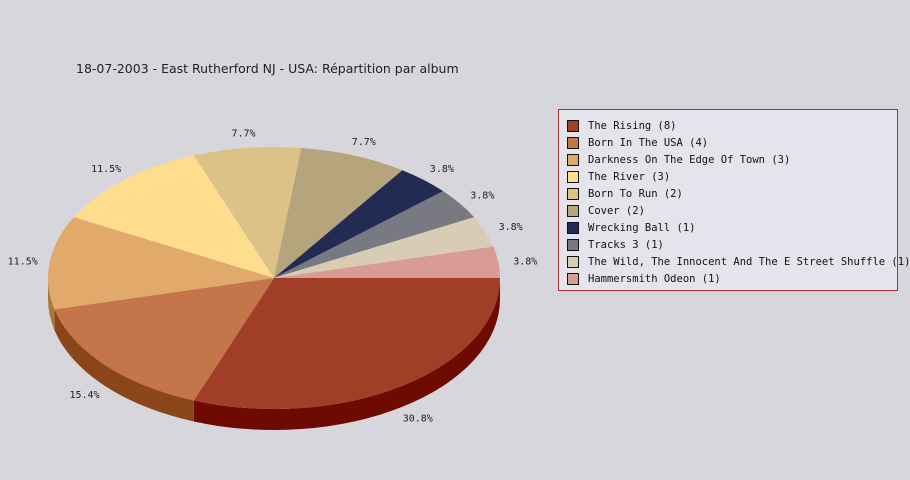  Describe the element at coordinates (626, 244) in the screenshot. I see `legend-label: Tracks 3 (1)` at that location.